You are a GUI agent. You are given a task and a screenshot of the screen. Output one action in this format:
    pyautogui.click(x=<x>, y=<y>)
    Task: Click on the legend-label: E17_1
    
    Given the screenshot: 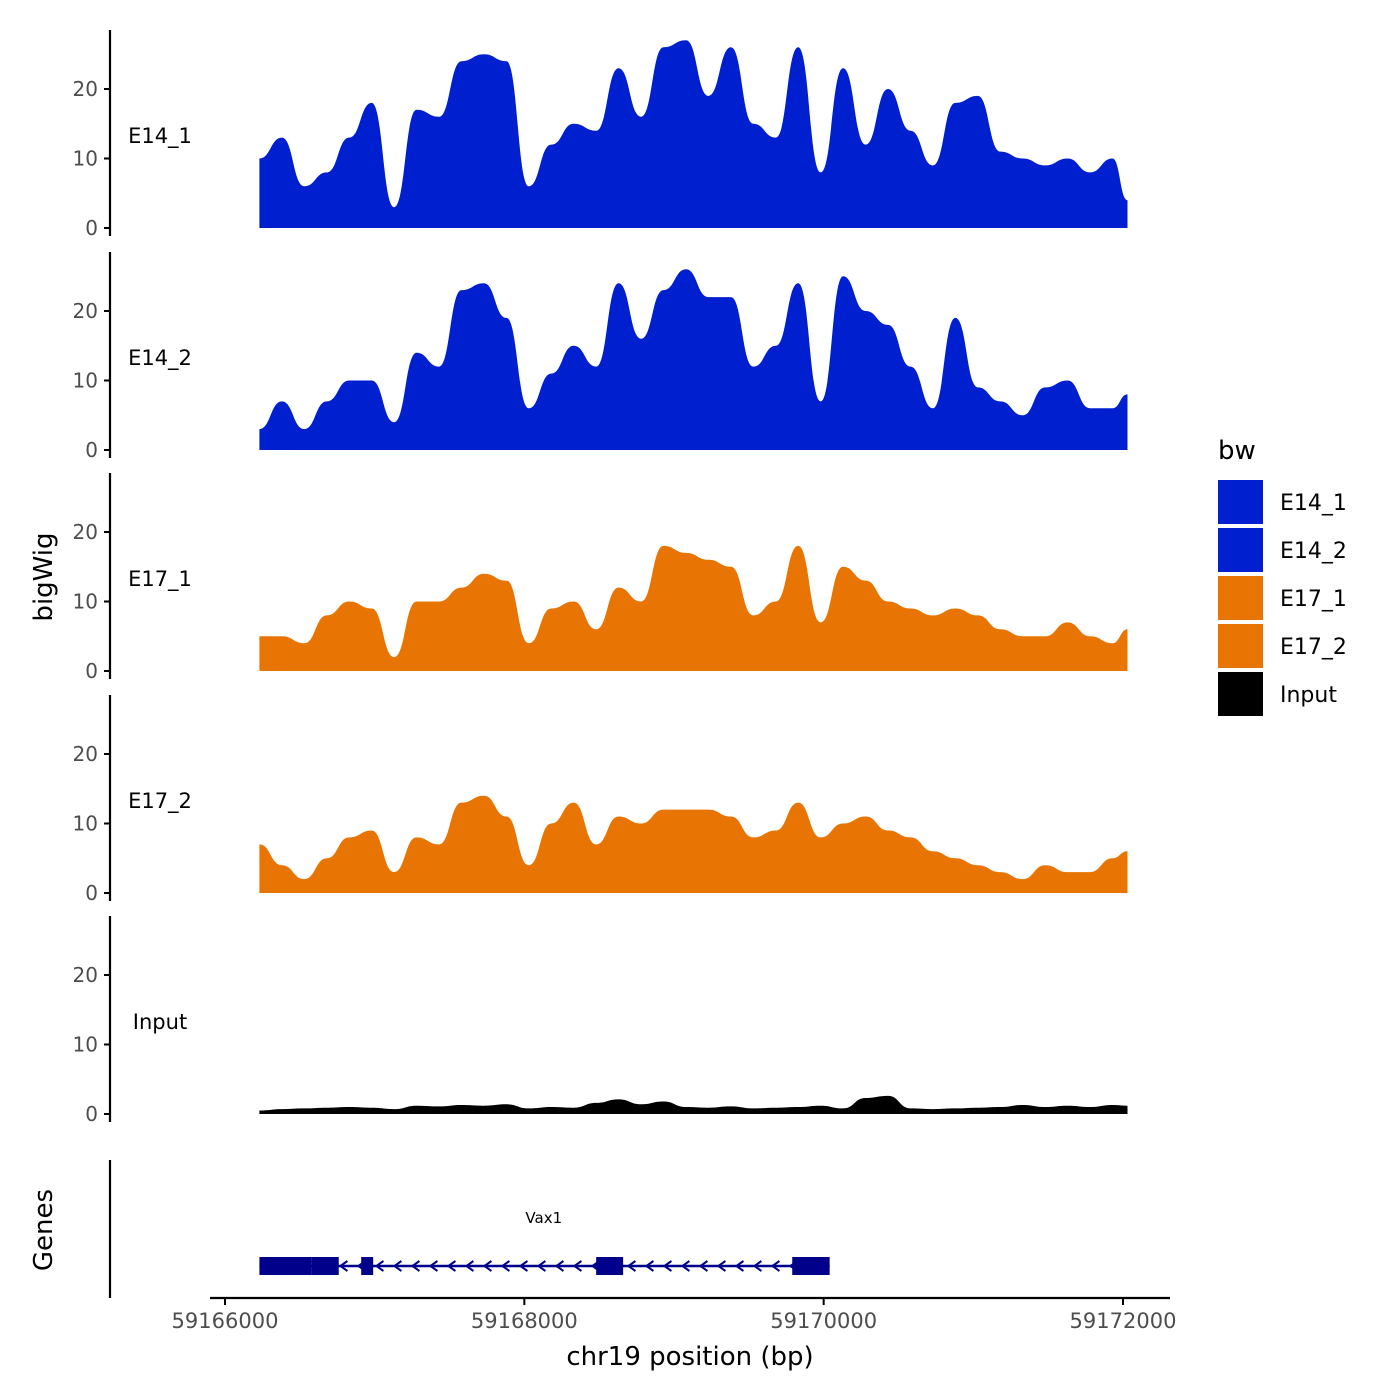 What is the action you would take?
    pyautogui.click(x=1313, y=599)
    